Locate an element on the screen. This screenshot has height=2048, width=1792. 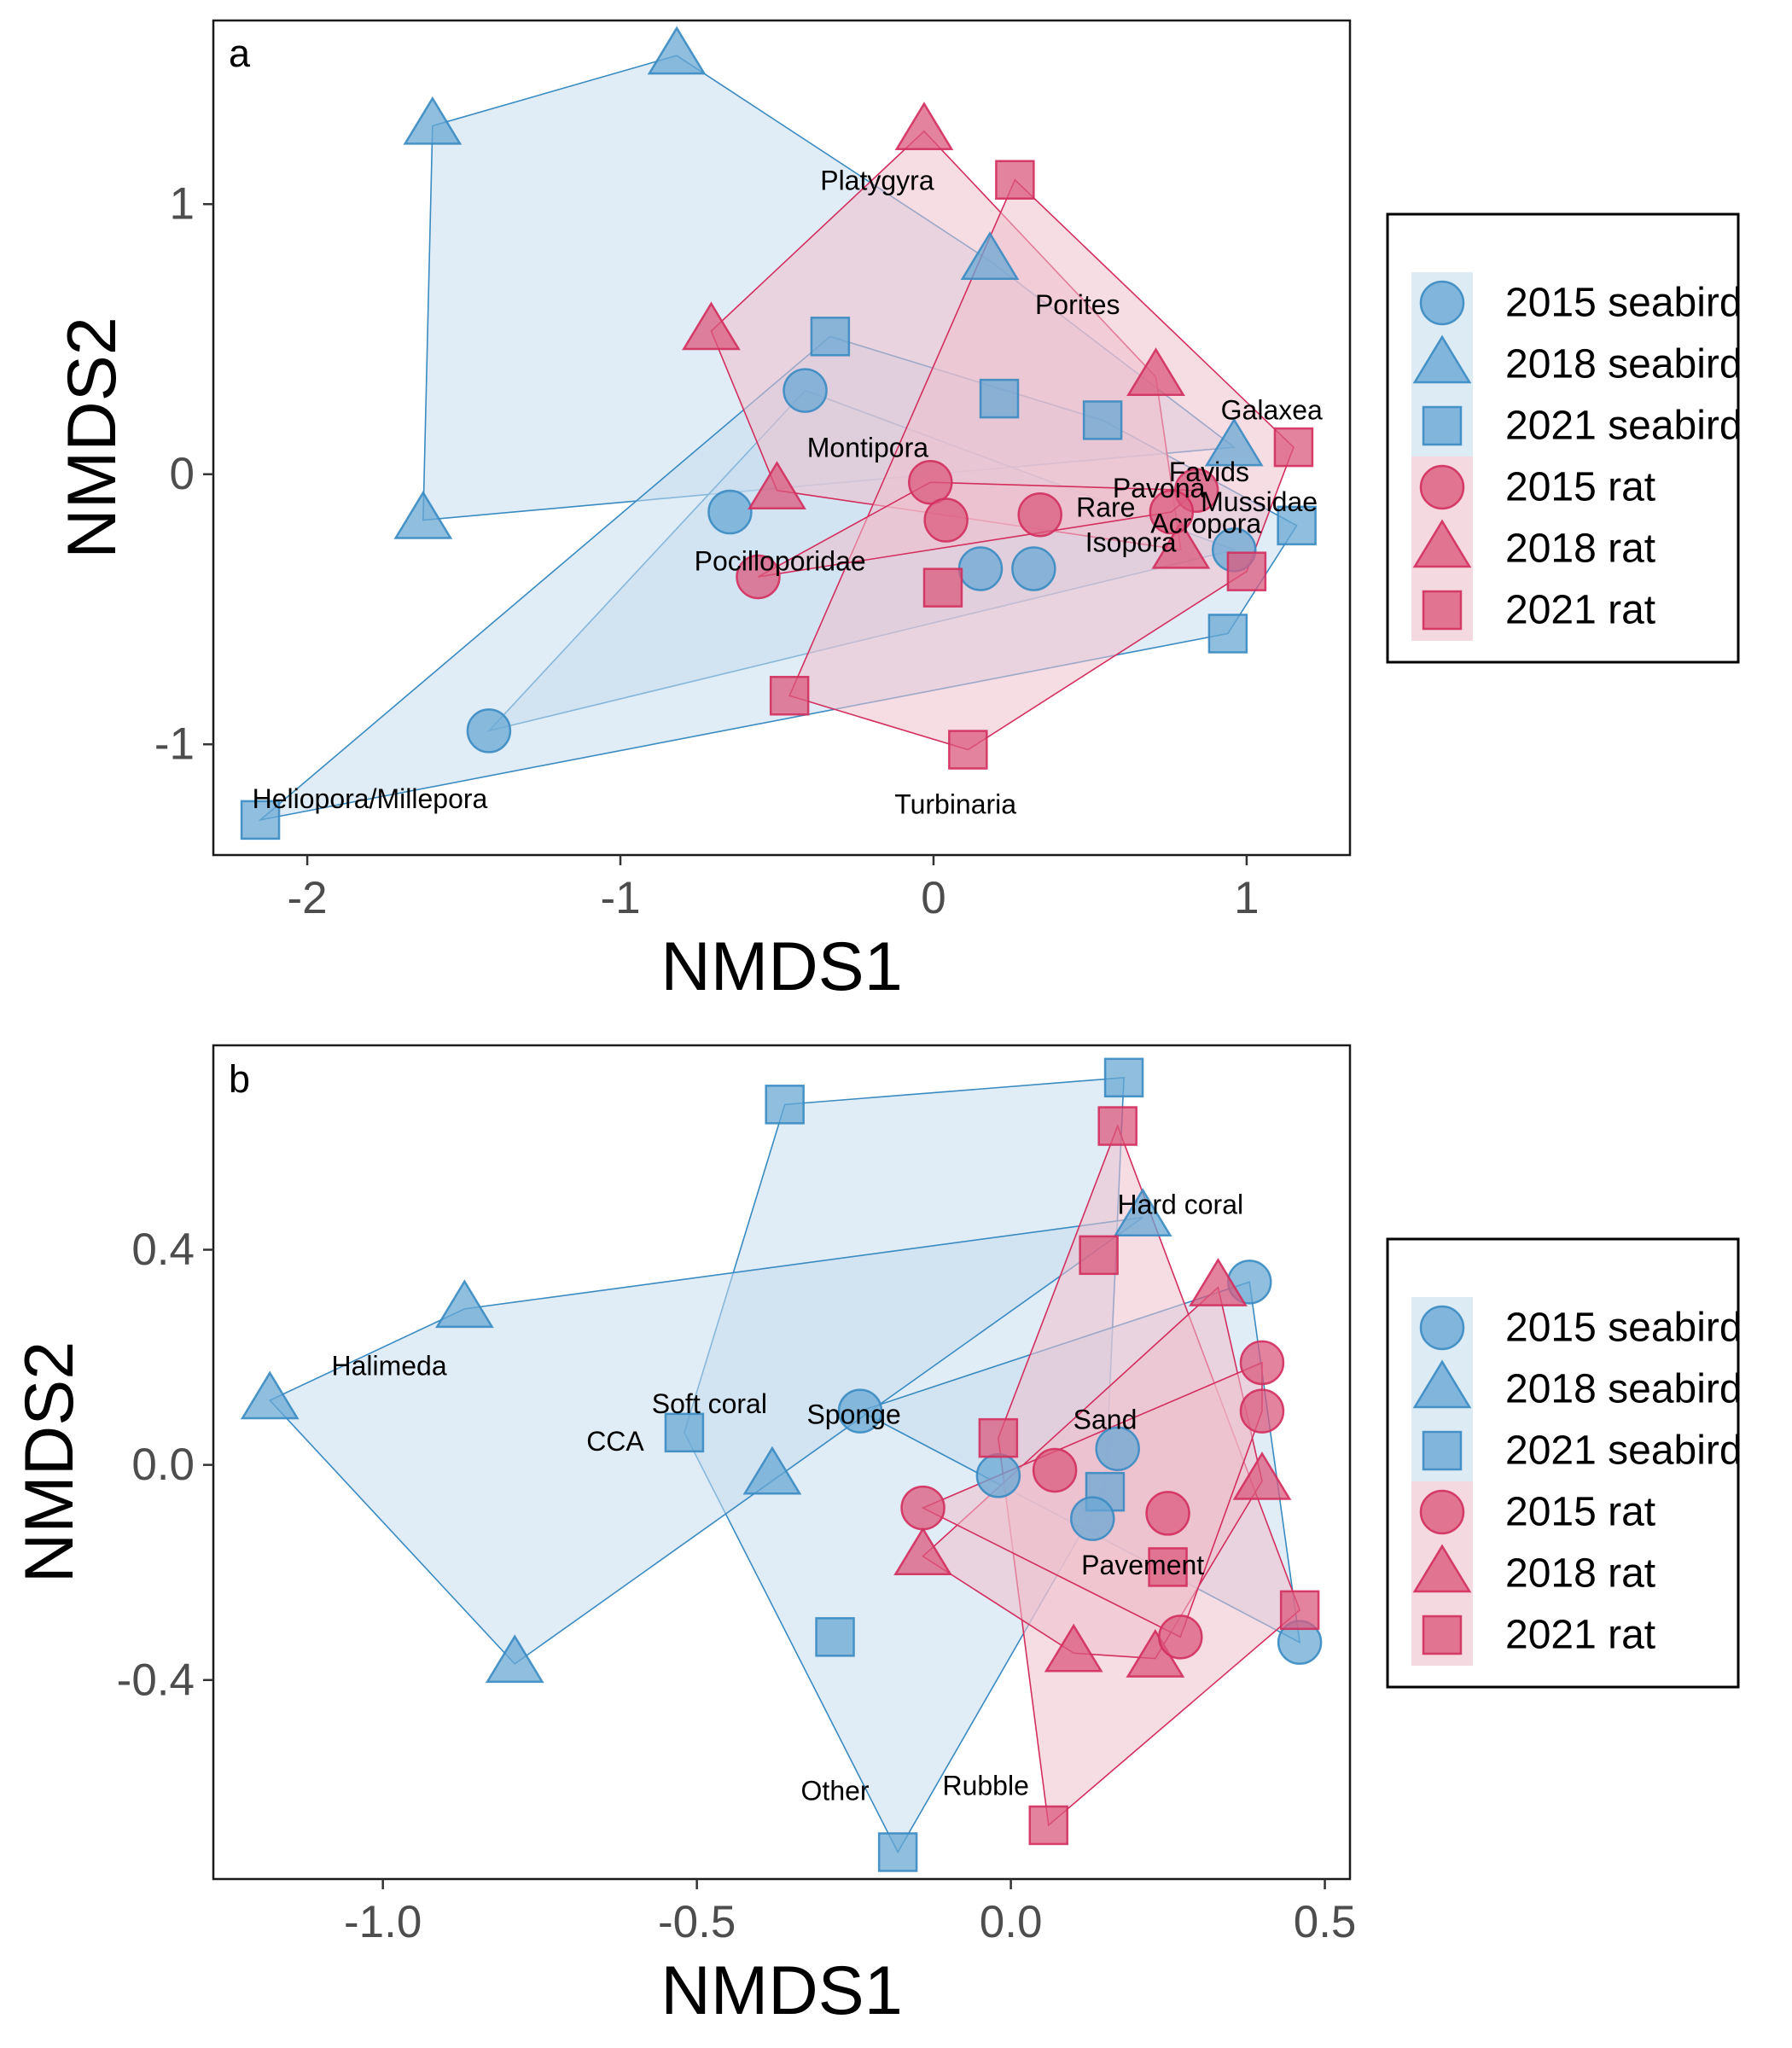
y-tick-label: -1 is located at coordinates (174, 744).